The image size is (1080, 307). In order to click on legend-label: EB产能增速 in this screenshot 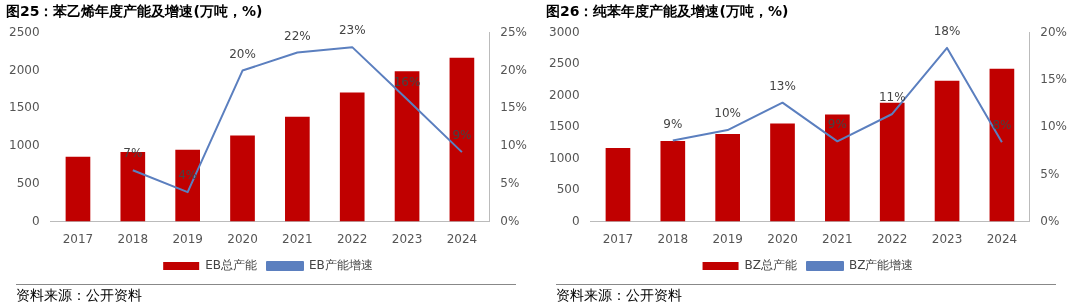, I will do `click(341, 265)`.